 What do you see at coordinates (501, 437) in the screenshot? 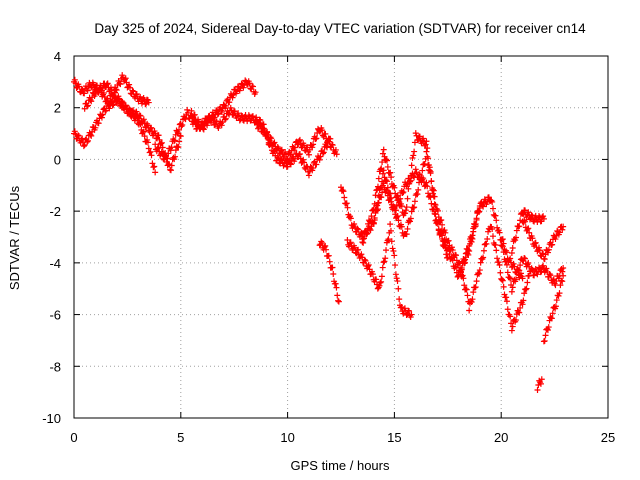
I see `x-tick-label: 20` at bounding box center [501, 437].